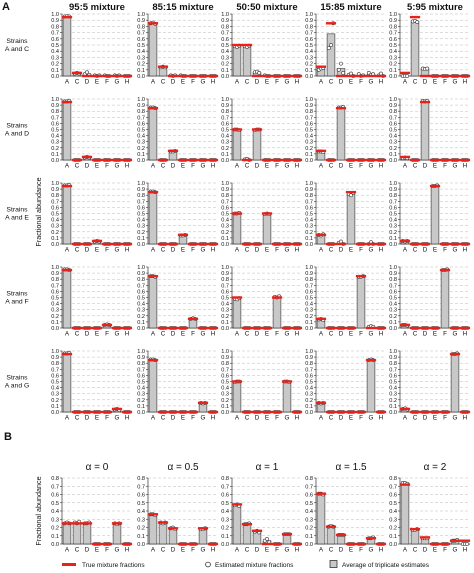  I want to click on column-title: 95:5 mixture, so click(97, 7).